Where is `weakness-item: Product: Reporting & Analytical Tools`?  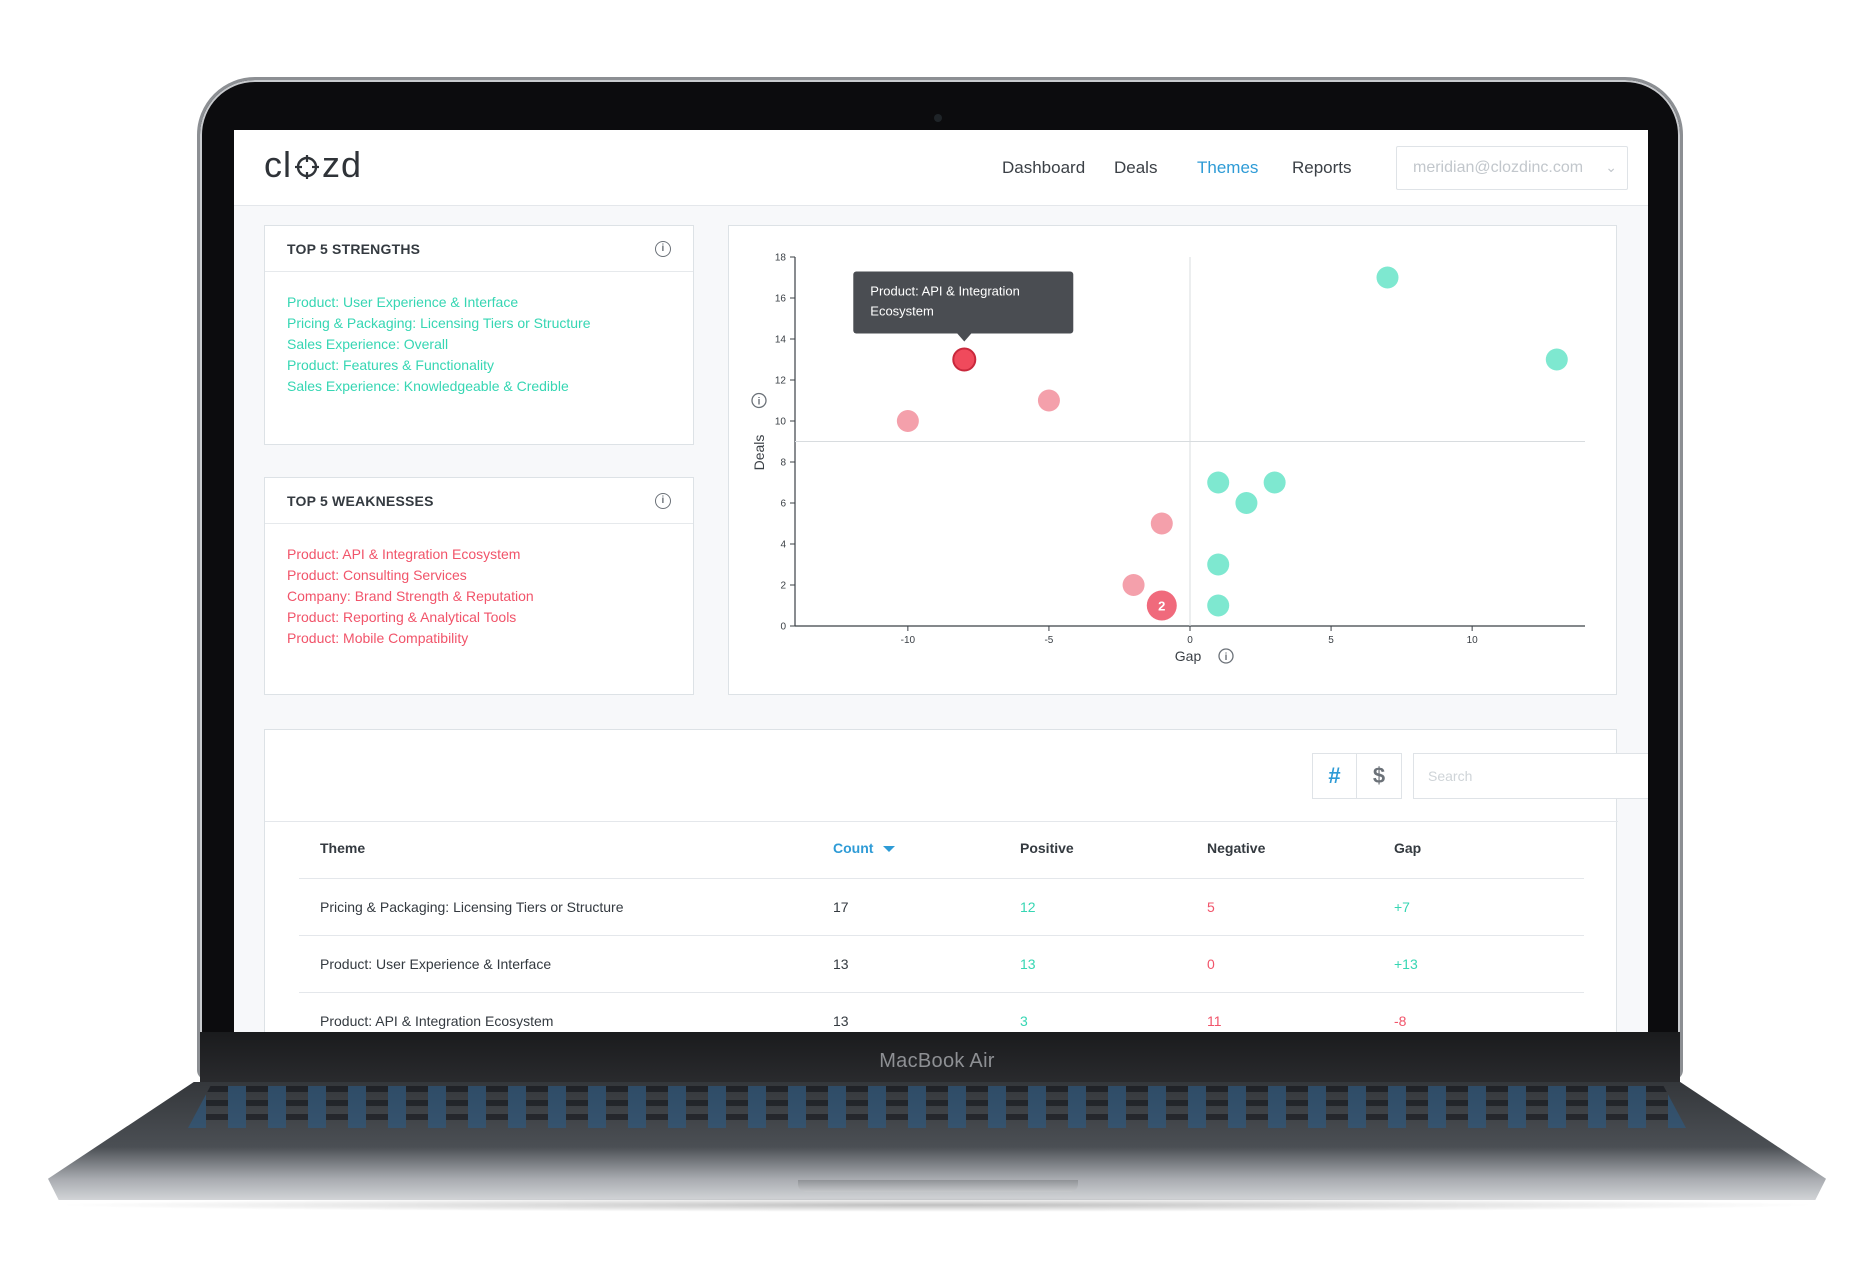
weakness-item: Product: Reporting & Analytical Tools is located at coordinates (402, 617).